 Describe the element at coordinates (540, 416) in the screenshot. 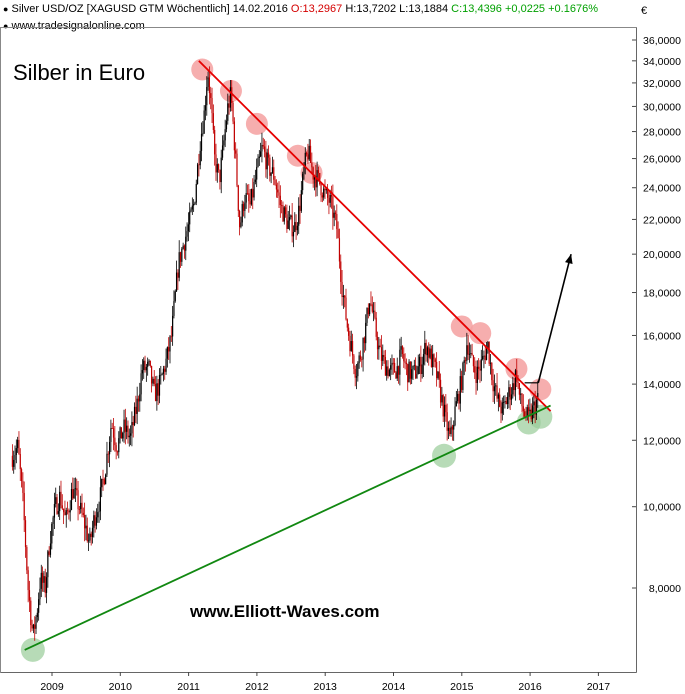

I see `support-touch-marker` at that location.